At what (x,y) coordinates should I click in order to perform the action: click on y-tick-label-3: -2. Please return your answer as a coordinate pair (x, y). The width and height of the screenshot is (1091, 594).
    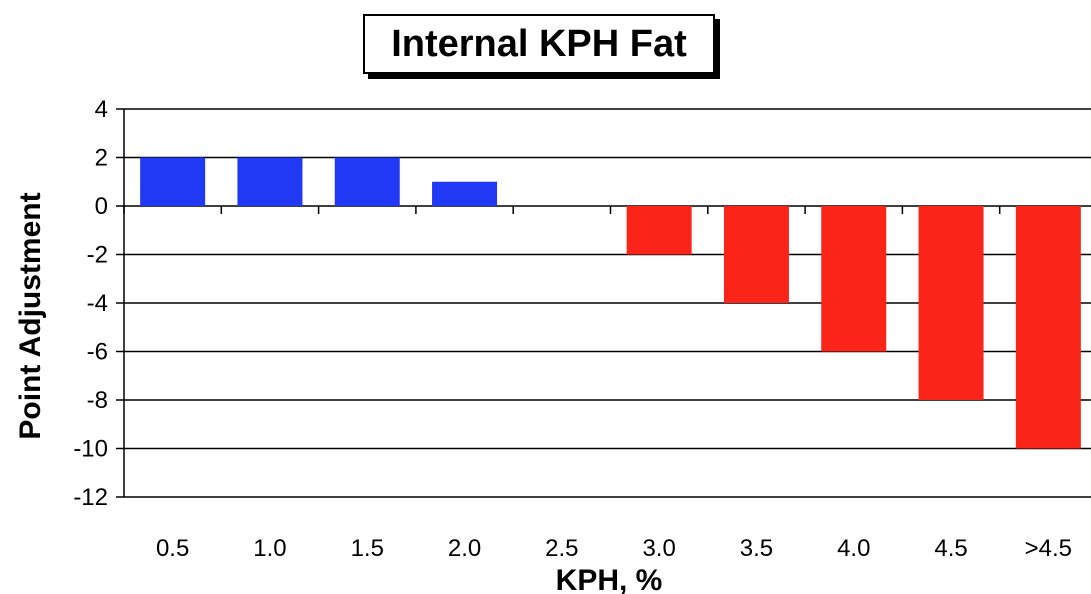
    Looking at the image, I should click on (97, 255).